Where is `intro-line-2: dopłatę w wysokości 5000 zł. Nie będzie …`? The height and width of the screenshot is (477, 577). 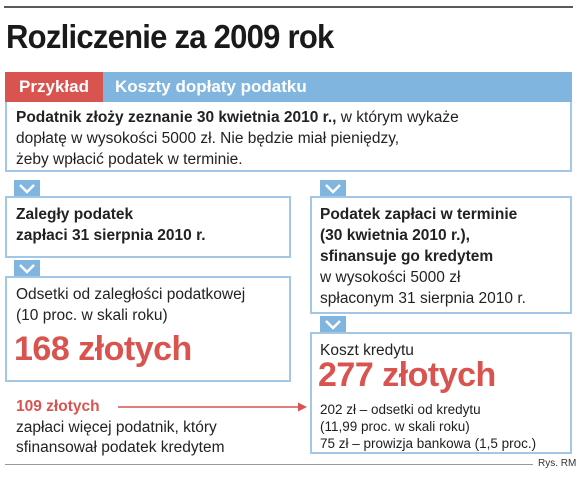 intro-line-2: dopłatę w wysokości 5000 zł. Nie będzie … is located at coordinates (208, 138).